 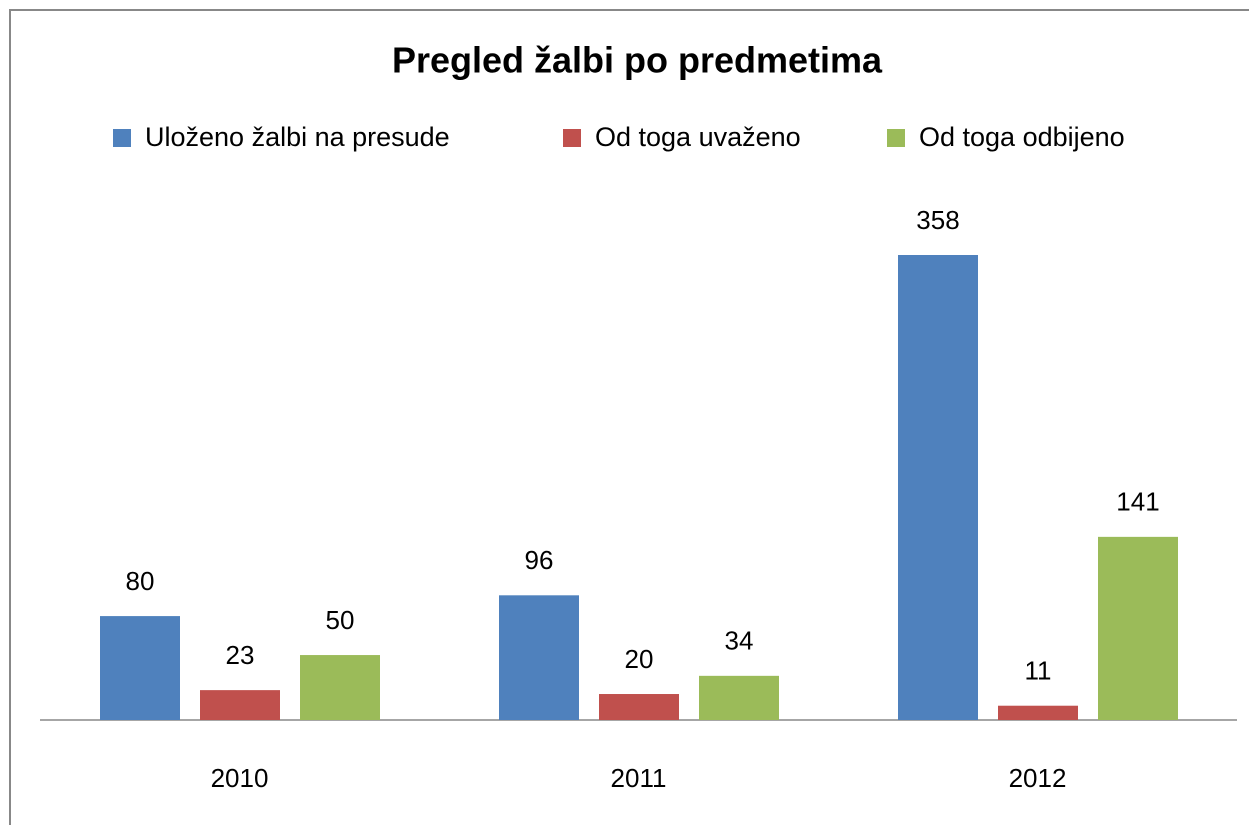 I want to click on x-tick-label: 2010, so click(x=240, y=778).